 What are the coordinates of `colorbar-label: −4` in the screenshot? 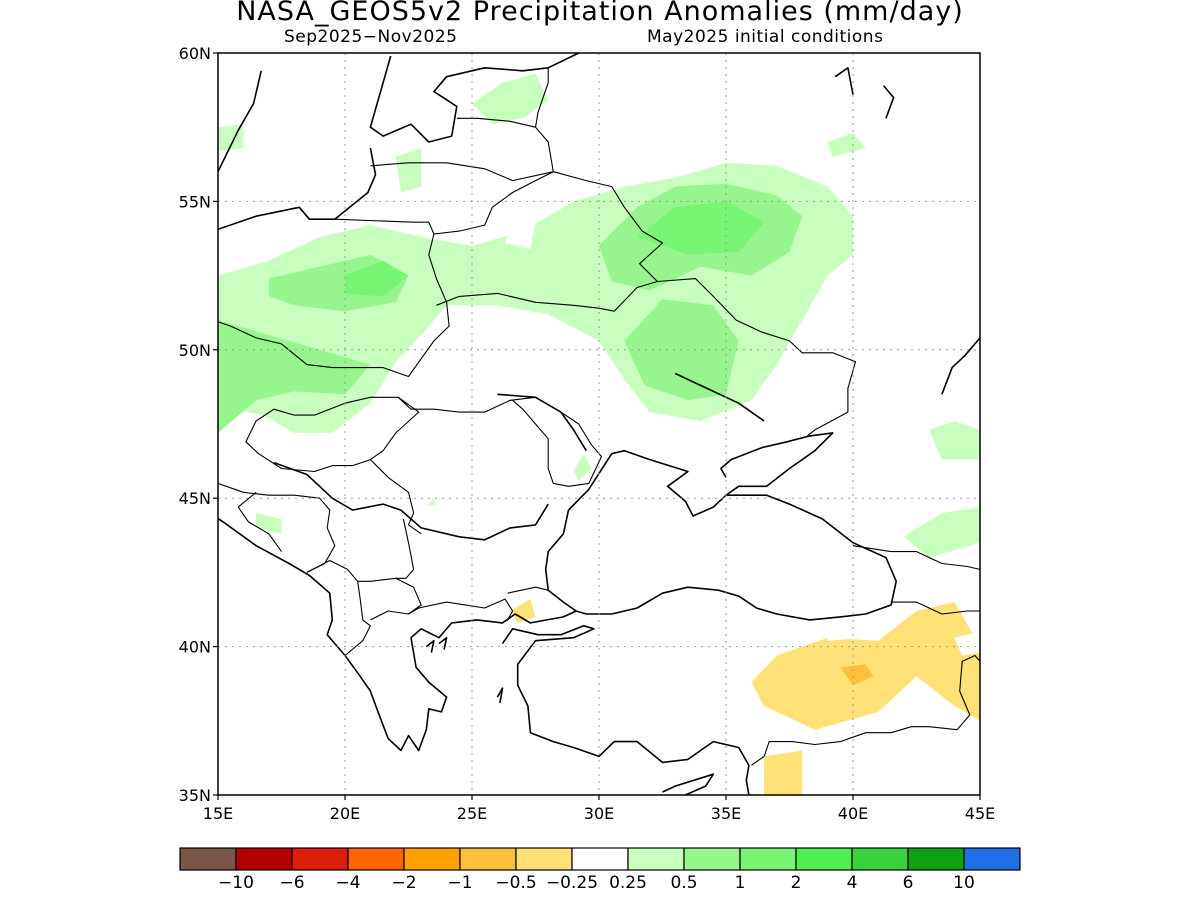 It's located at (347, 883).